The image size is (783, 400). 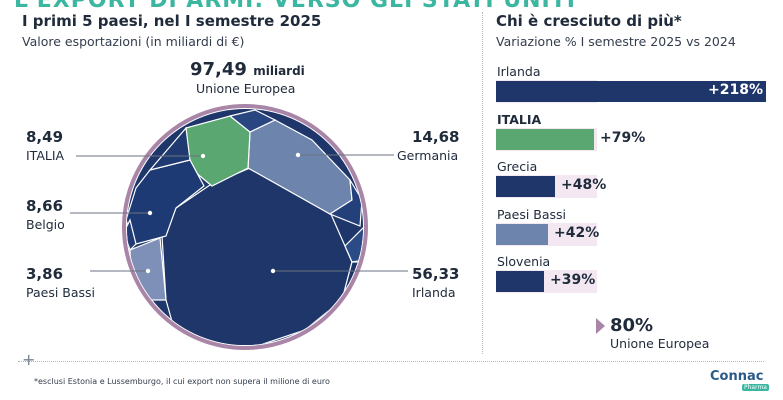 I want to click on bar-italia, so click(x=545, y=139).